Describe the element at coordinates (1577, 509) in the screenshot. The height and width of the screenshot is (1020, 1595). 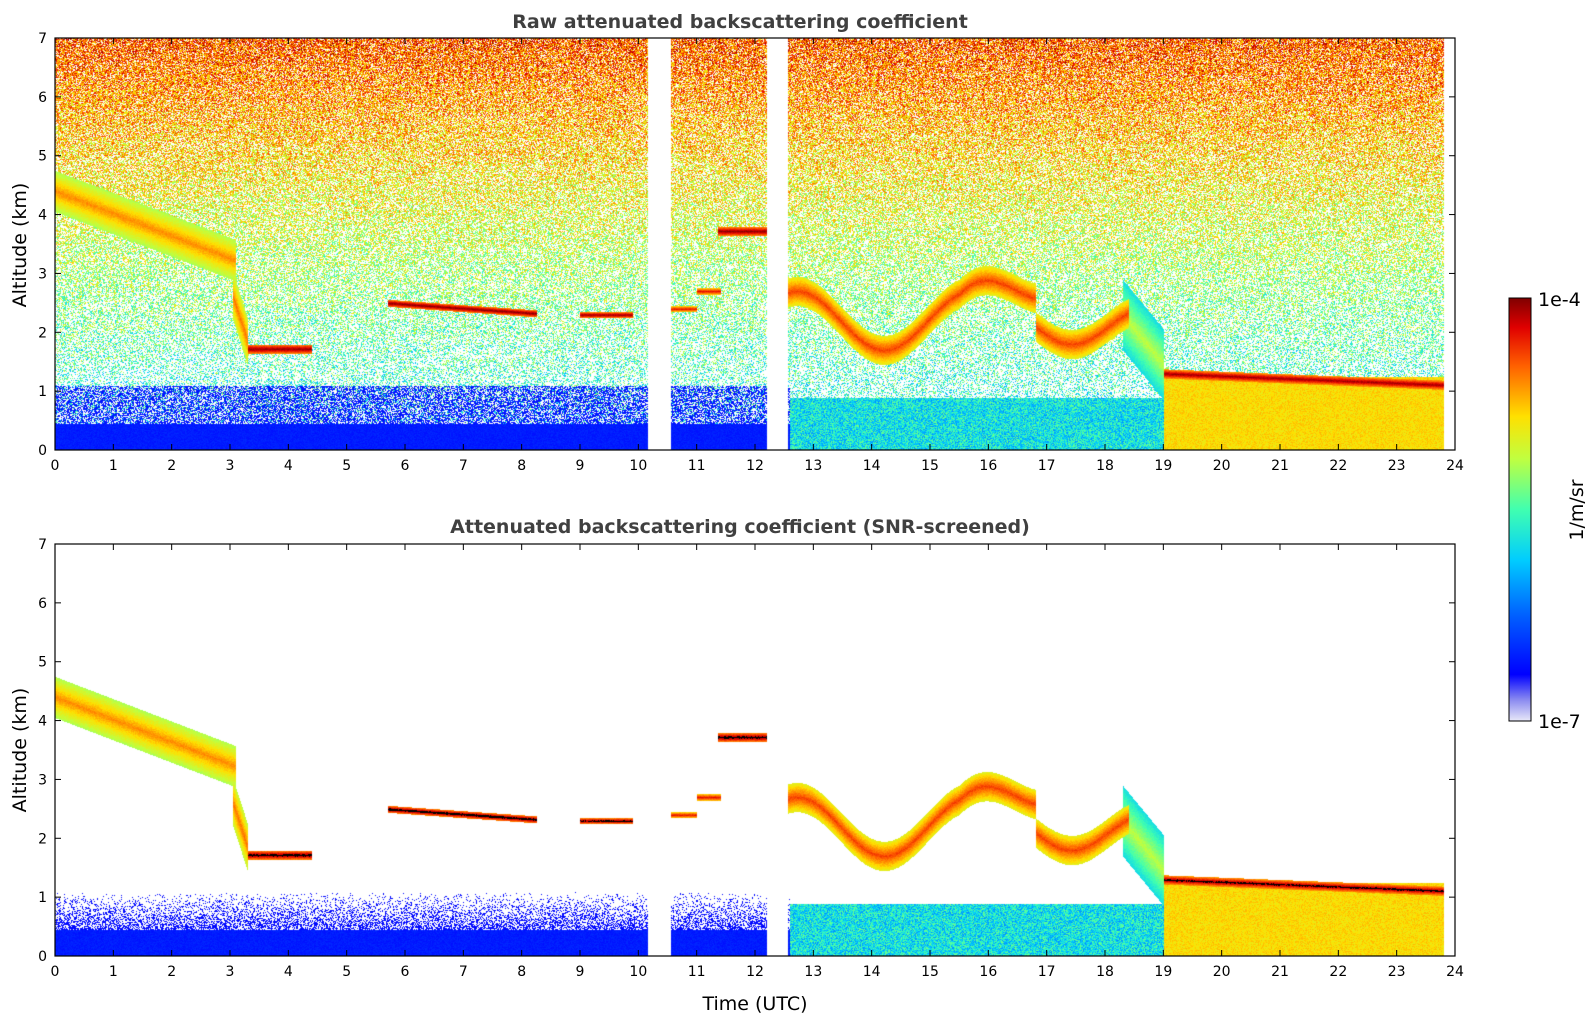
I see `colorbar-unit-label: 1/m/sr` at that location.